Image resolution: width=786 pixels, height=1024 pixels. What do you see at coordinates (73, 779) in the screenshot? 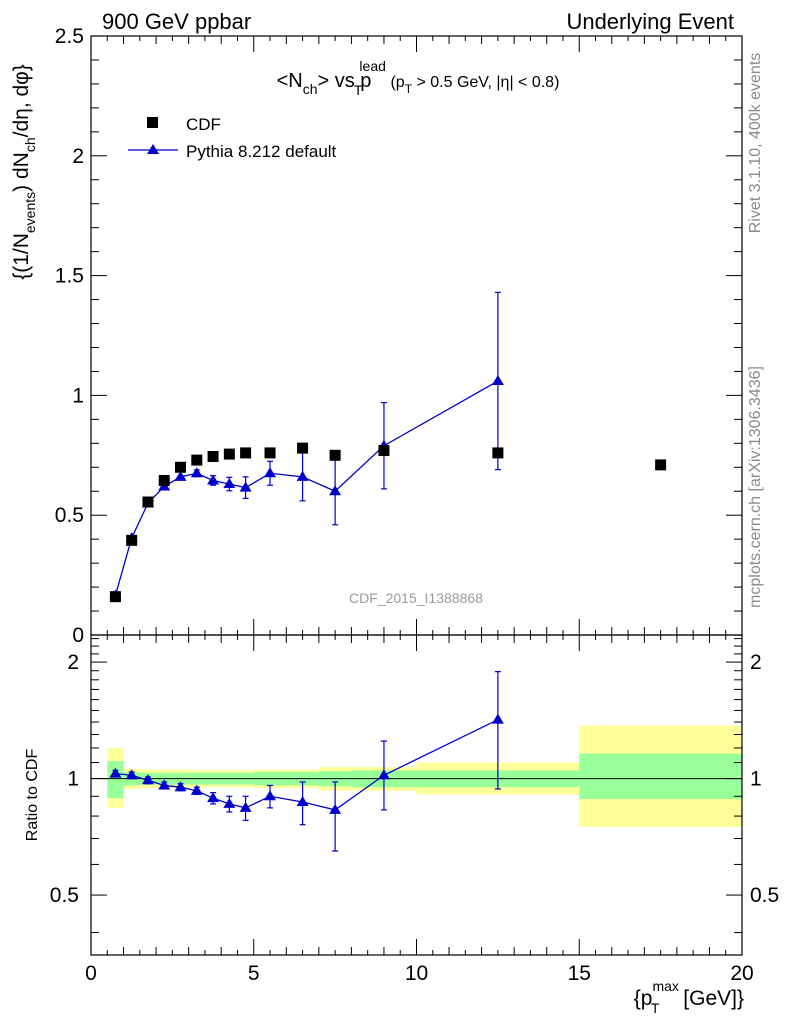
I see `ratio-y-tick-label-left: 1` at bounding box center [73, 779].